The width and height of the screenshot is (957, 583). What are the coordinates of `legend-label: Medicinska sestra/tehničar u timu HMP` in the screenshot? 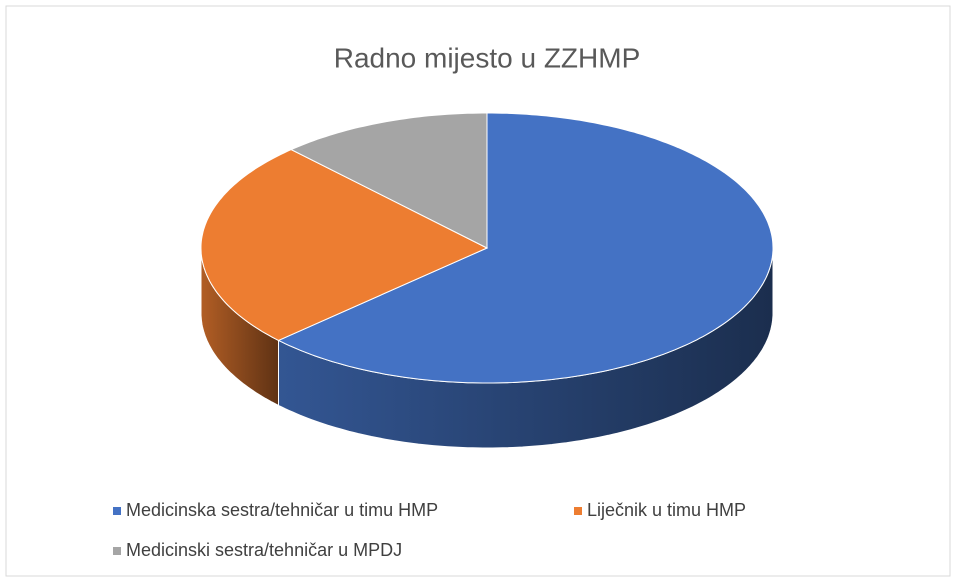 It's located at (282, 510).